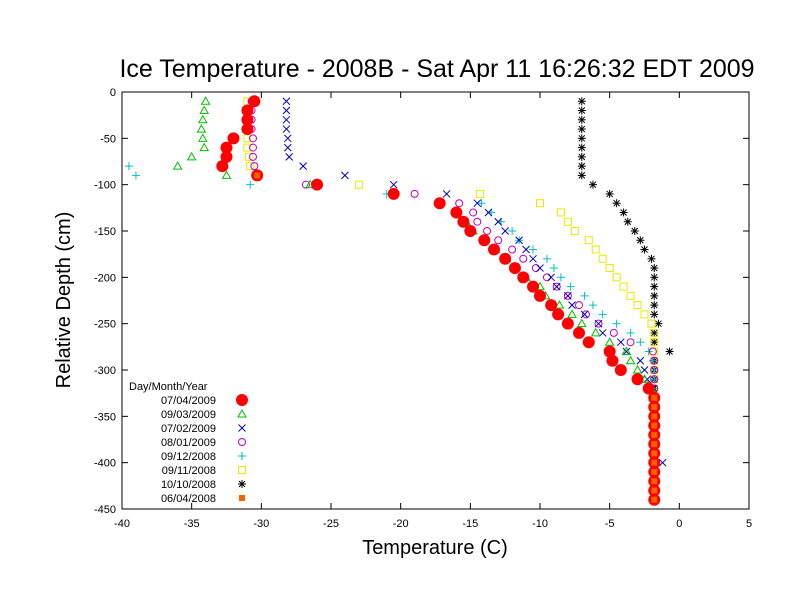 The image size is (792, 612). I want to click on x-tick-label: -30, so click(261, 524).